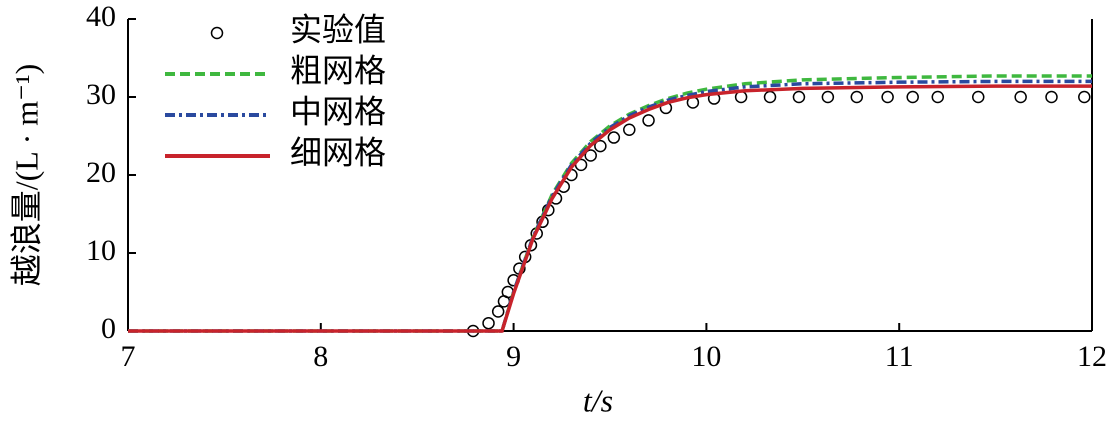  I want to click on y-axis-label: 越浪量/(L · m⁻¹), so click(26, 175).